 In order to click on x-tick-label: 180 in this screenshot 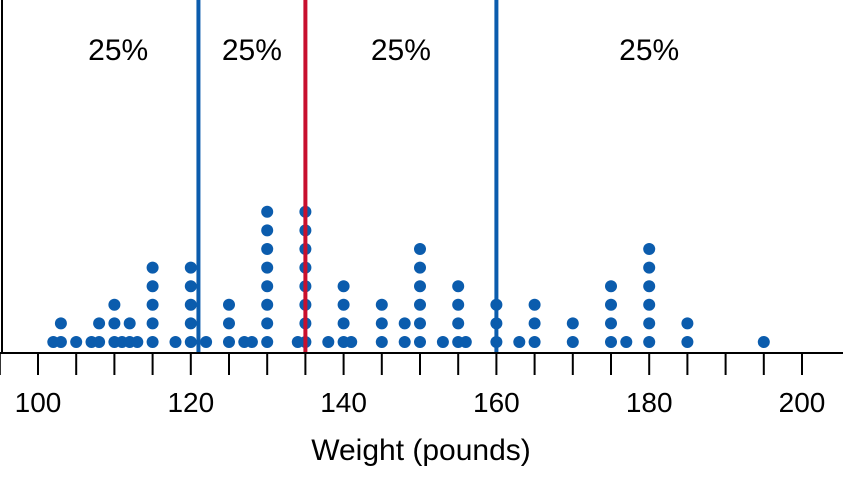, I will do `click(649, 402)`.